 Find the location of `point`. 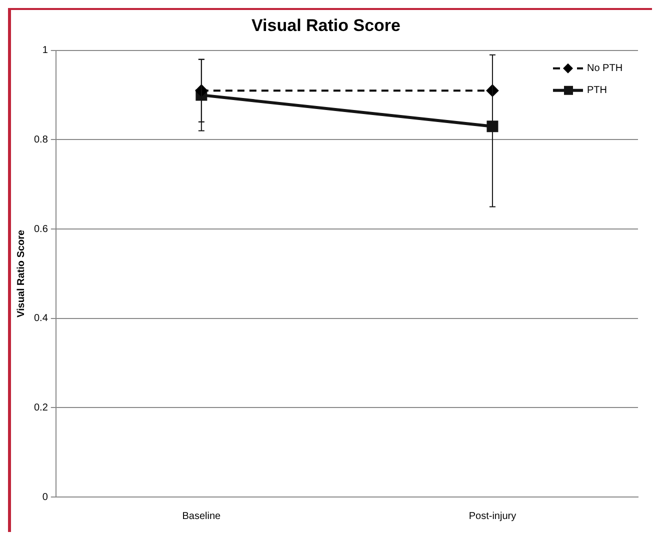

point is located at coordinates (492, 126).